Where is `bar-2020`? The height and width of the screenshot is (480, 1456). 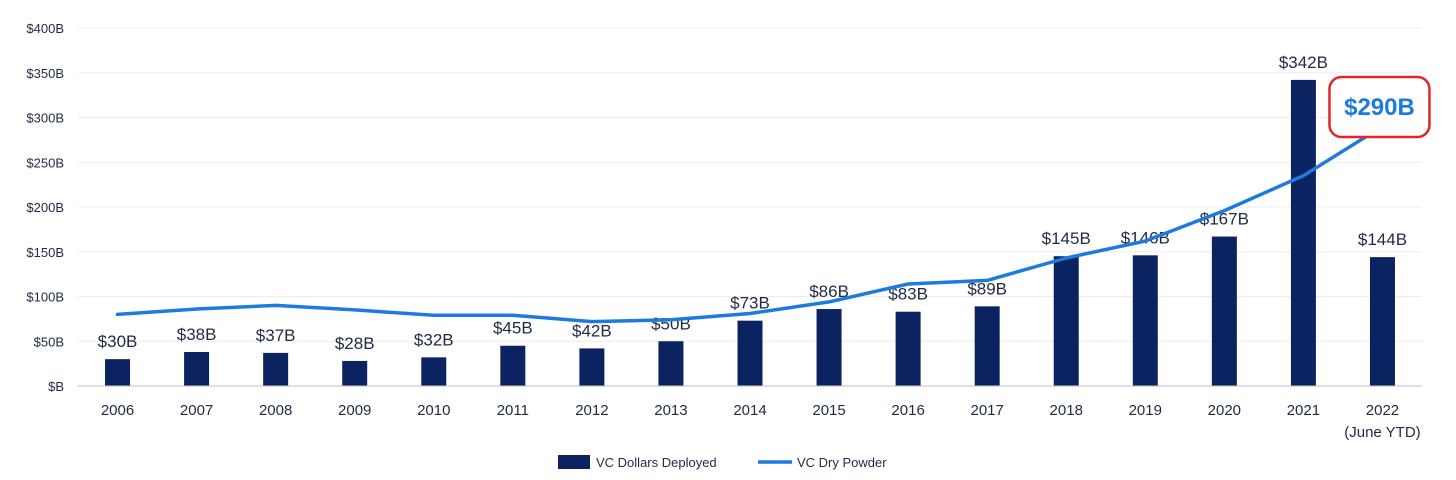 bar-2020 is located at coordinates (1224, 311).